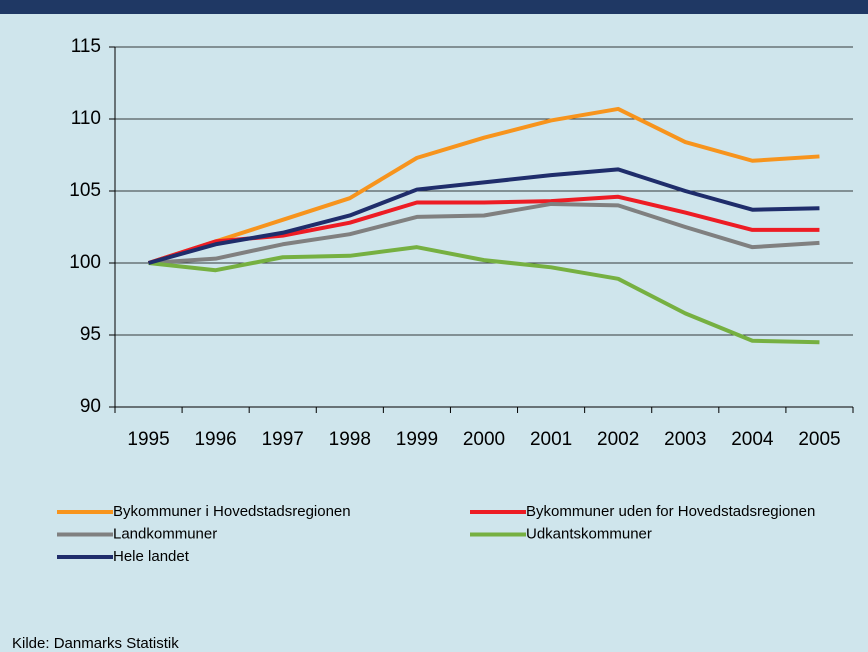 The height and width of the screenshot is (652, 868). I want to click on x-tick-label: 1997, so click(283, 439).